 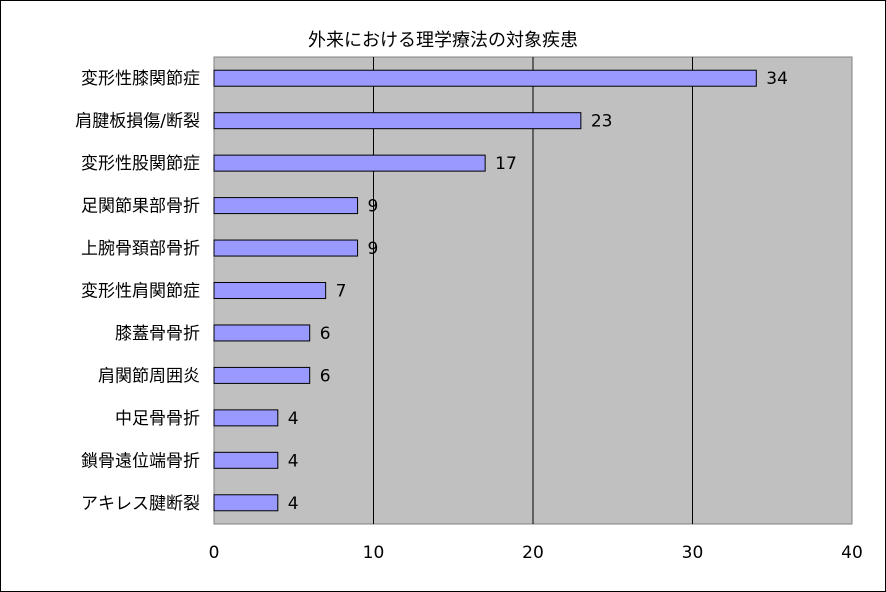 What do you see at coordinates (693, 553) in the screenshot?
I see `x-tick-label: 30` at bounding box center [693, 553].